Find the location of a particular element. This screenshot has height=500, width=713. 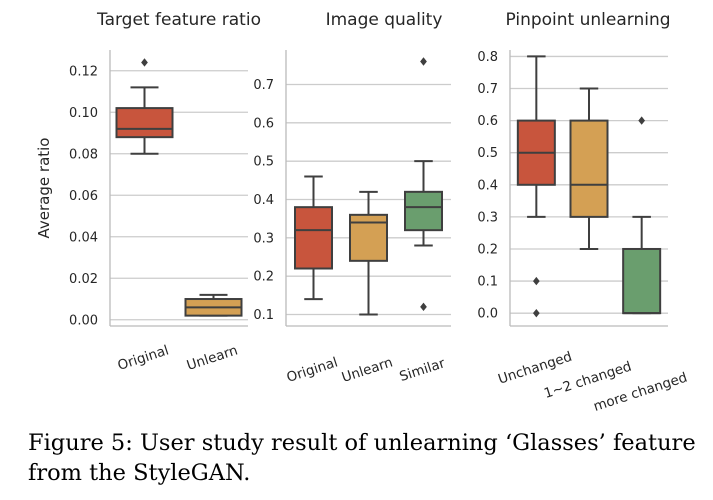

y-axis-label: Average ratio is located at coordinates (44, 188).